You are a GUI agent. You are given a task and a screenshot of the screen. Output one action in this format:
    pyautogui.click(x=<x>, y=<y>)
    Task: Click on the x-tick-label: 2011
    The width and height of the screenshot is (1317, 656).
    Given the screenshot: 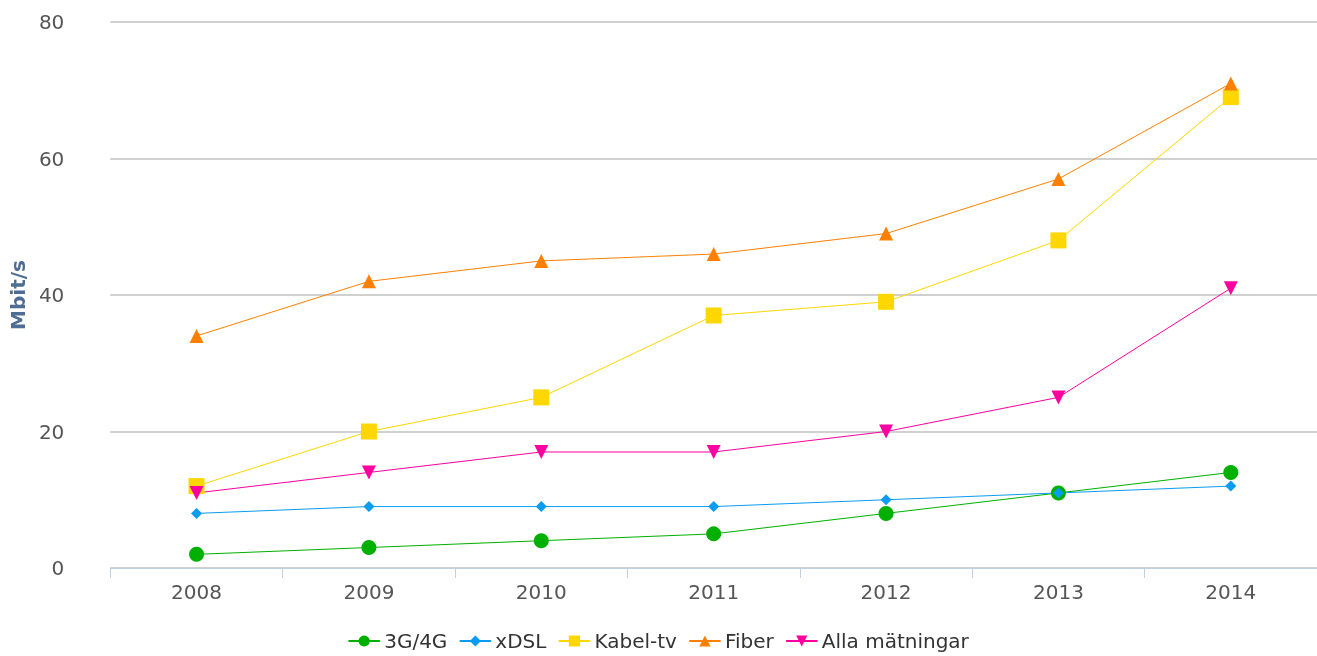 What is the action you would take?
    pyautogui.click(x=714, y=592)
    